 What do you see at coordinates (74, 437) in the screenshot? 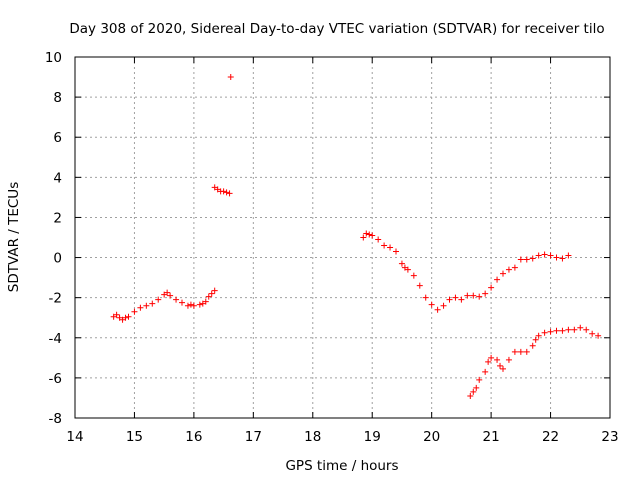
I see `x-tick-label: 14` at bounding box center [74, 437].